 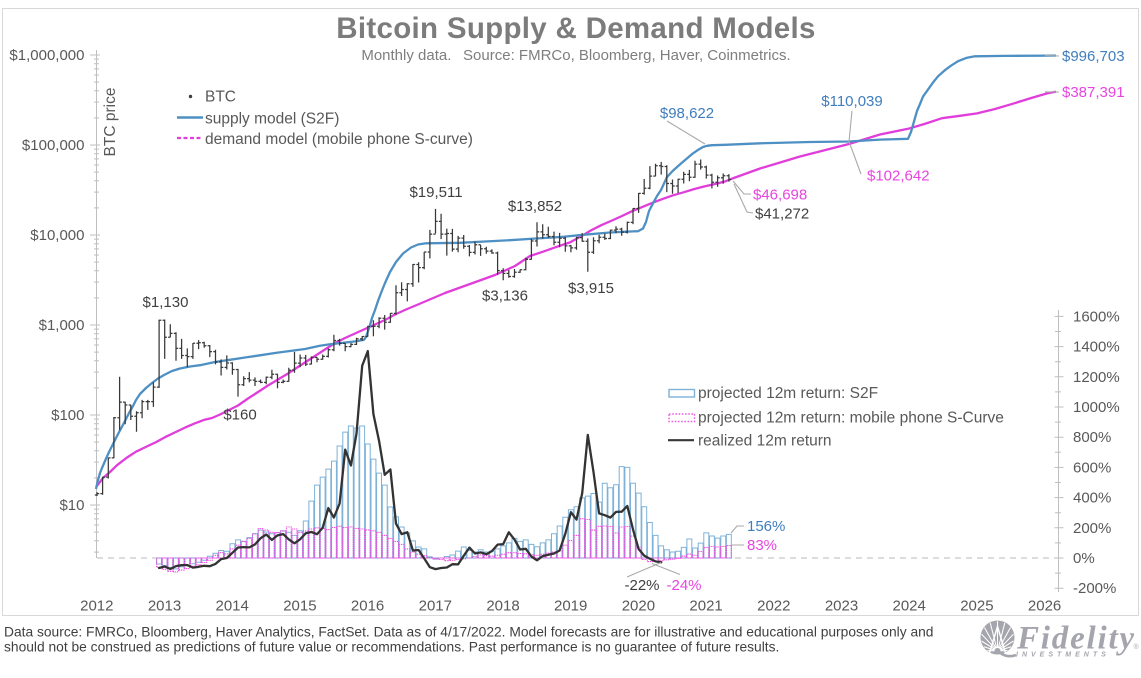 I want to click on svg-text: Bitcoin Supply & Demand Models, so click(x=575, y=28).